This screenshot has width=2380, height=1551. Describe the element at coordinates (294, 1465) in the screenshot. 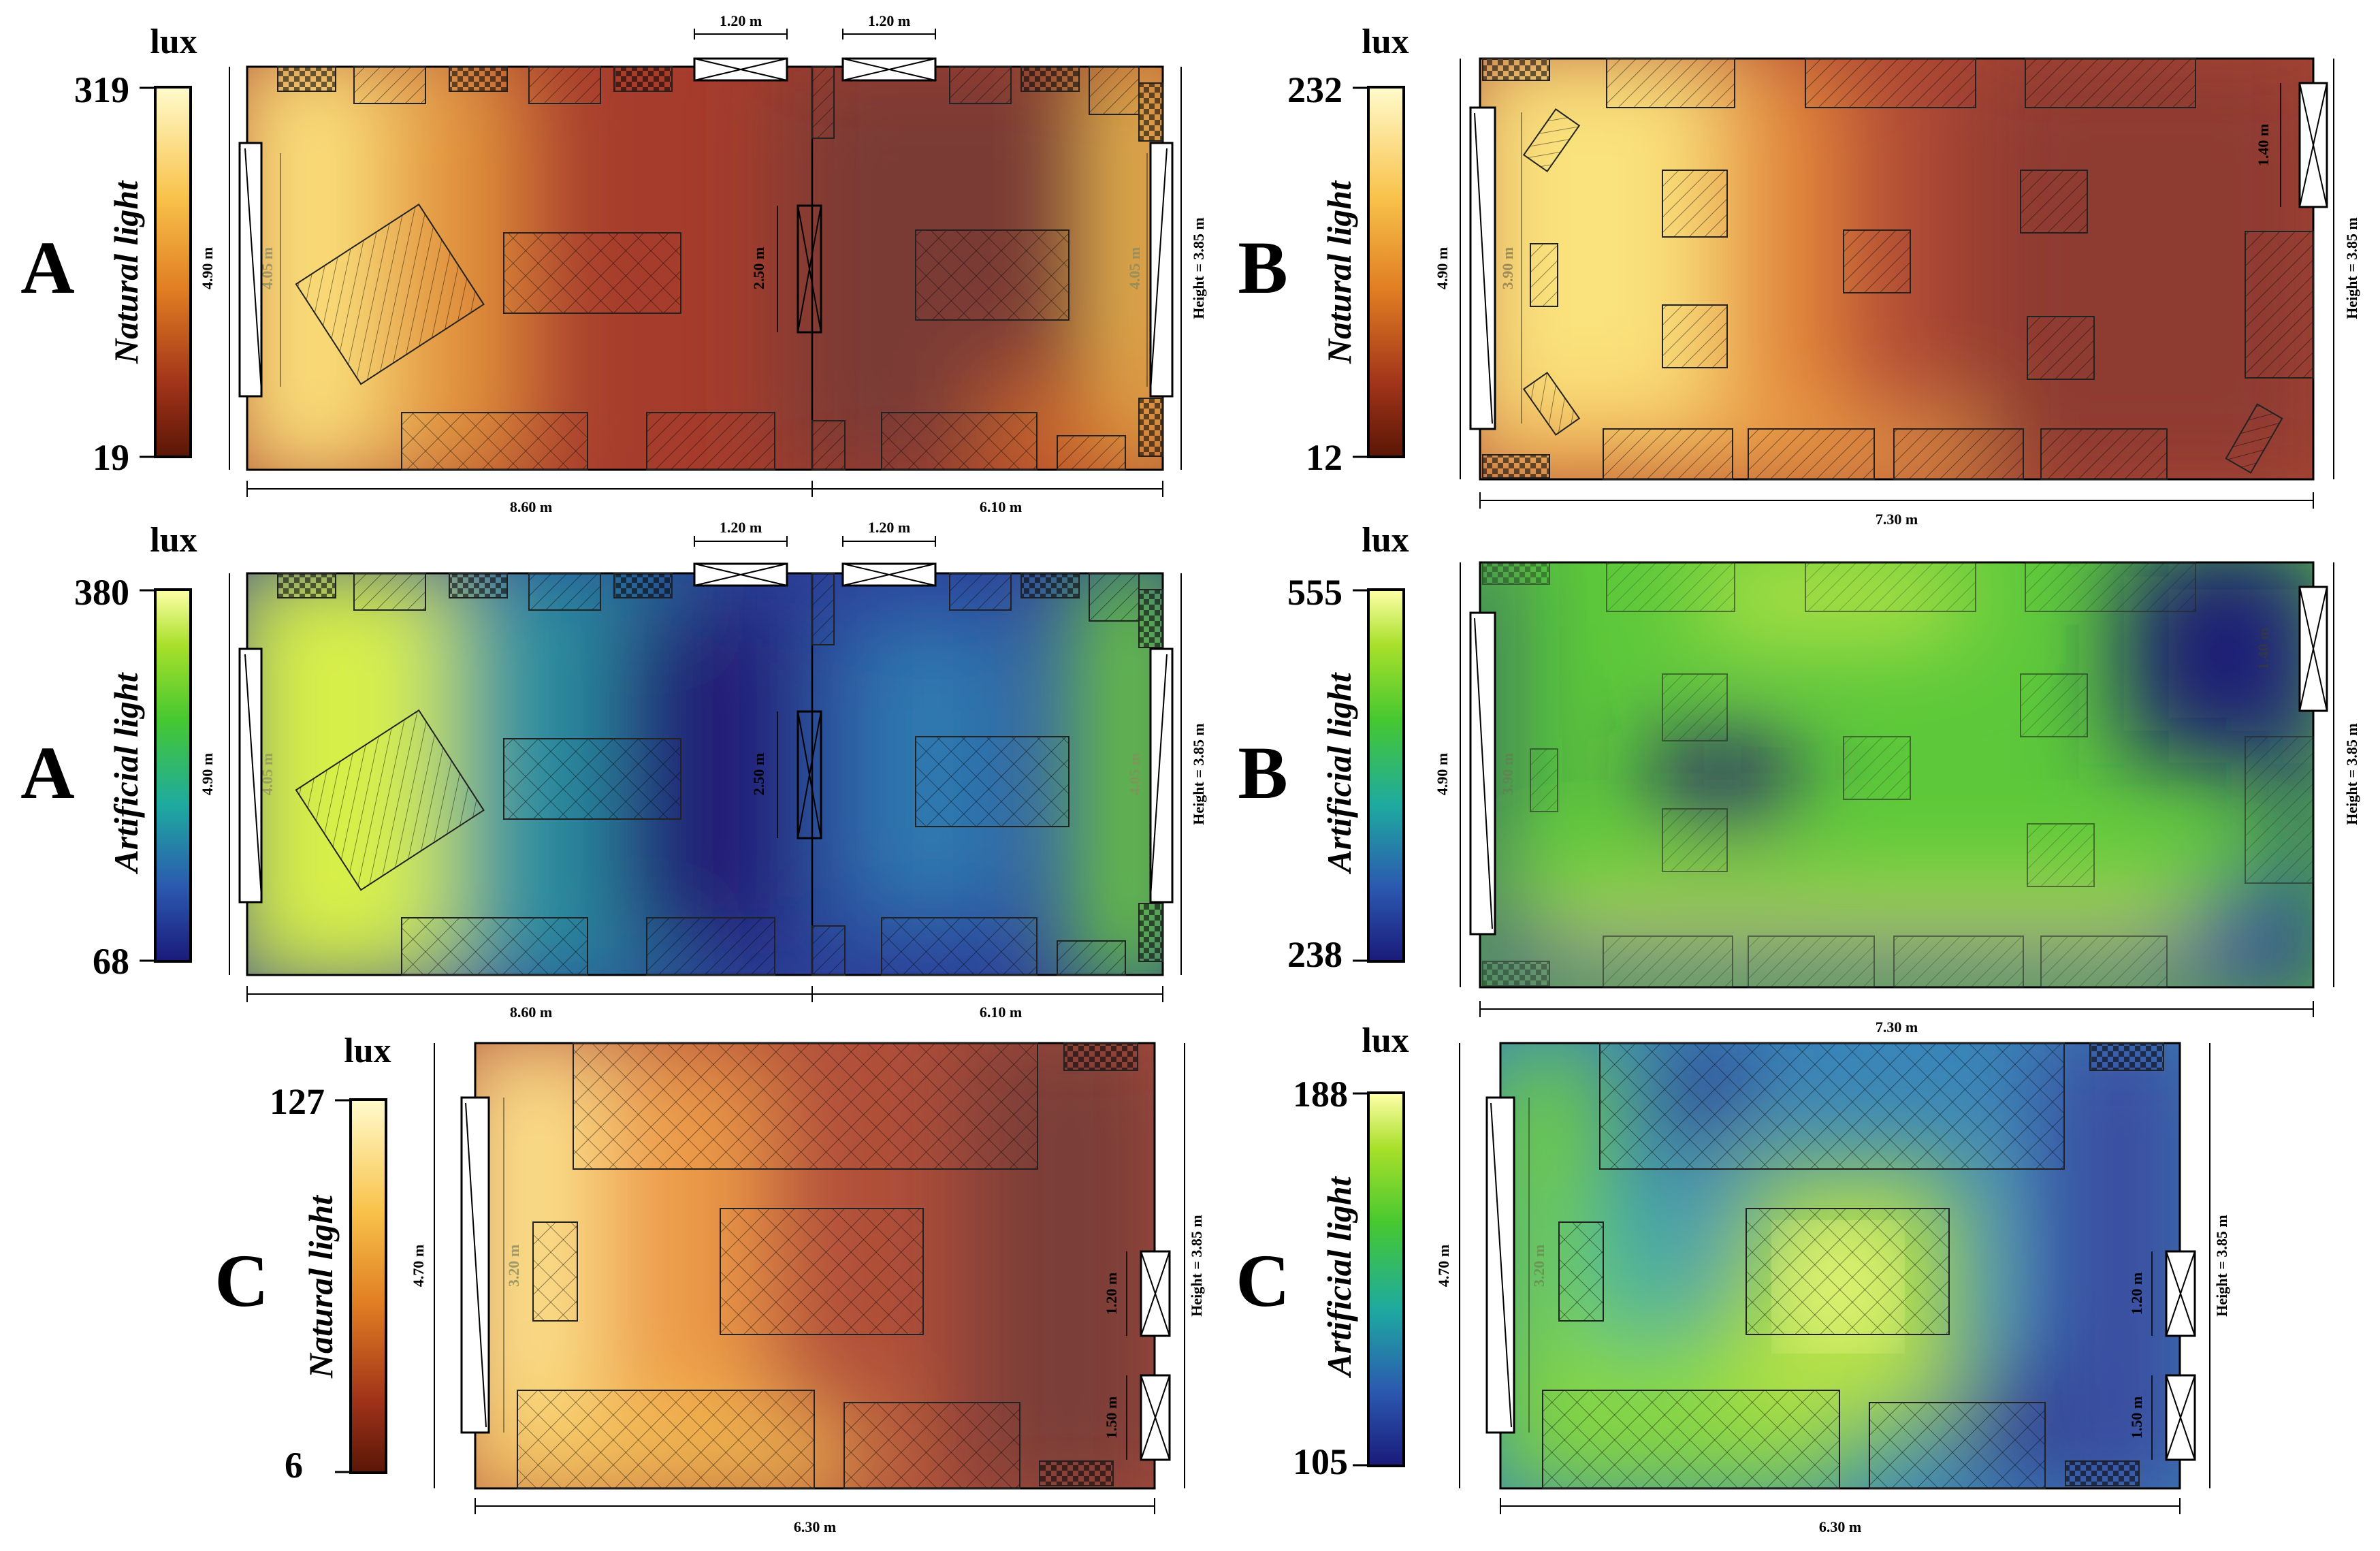

I see `colorbar-min: 6` at that location.